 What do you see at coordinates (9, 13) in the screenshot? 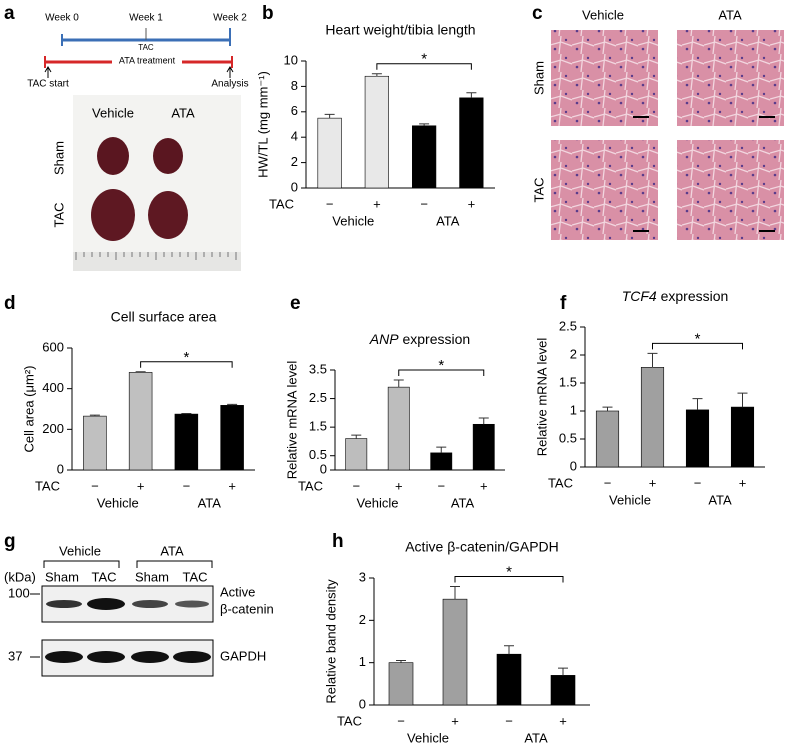
I see `panel-letter: a` at bounding box center [9, 13].